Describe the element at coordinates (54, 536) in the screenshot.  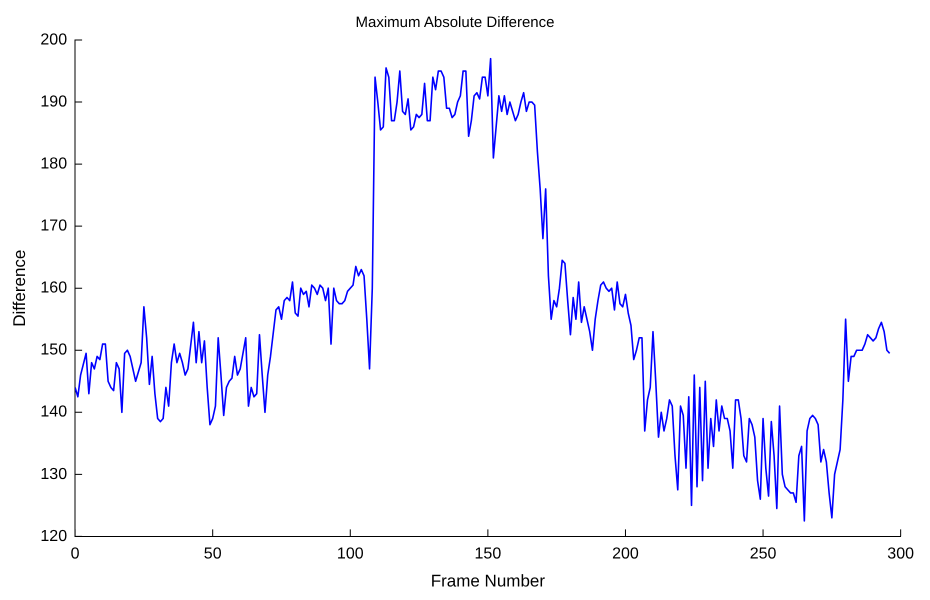
I see `y-tick-label: 120` at that location.